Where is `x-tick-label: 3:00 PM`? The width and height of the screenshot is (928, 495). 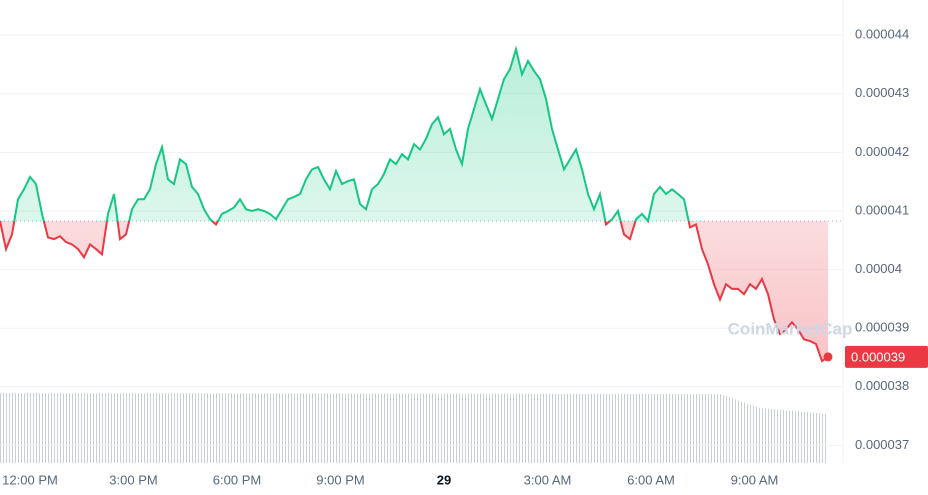
x-tick-label: 3:00 PM is located at coordinates (133, 479).